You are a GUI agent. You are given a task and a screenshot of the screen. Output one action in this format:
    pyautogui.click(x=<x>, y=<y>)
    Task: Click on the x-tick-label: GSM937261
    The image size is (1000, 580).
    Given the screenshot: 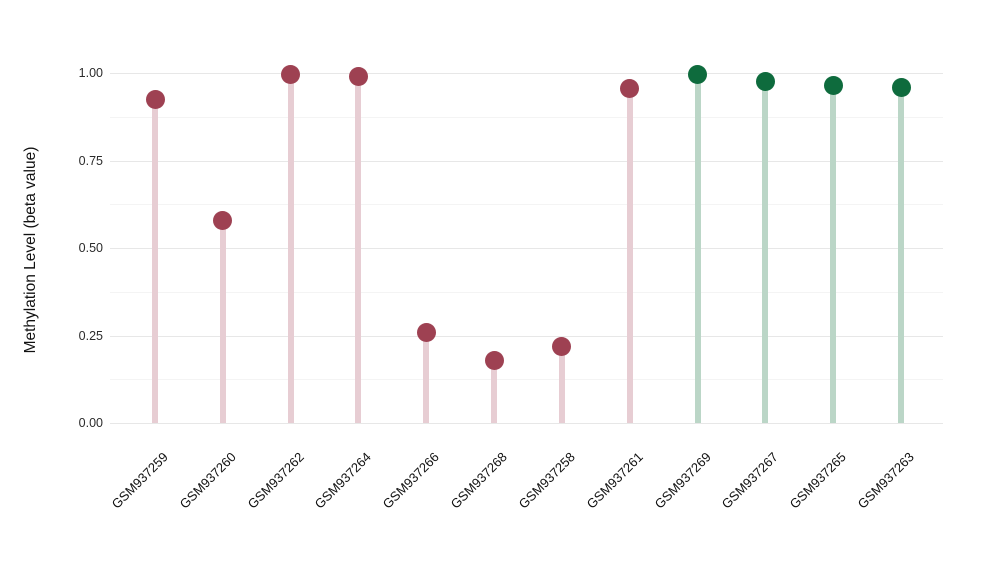 What is the action you would take?
    pyautogui.click(x=614, y=480)
    